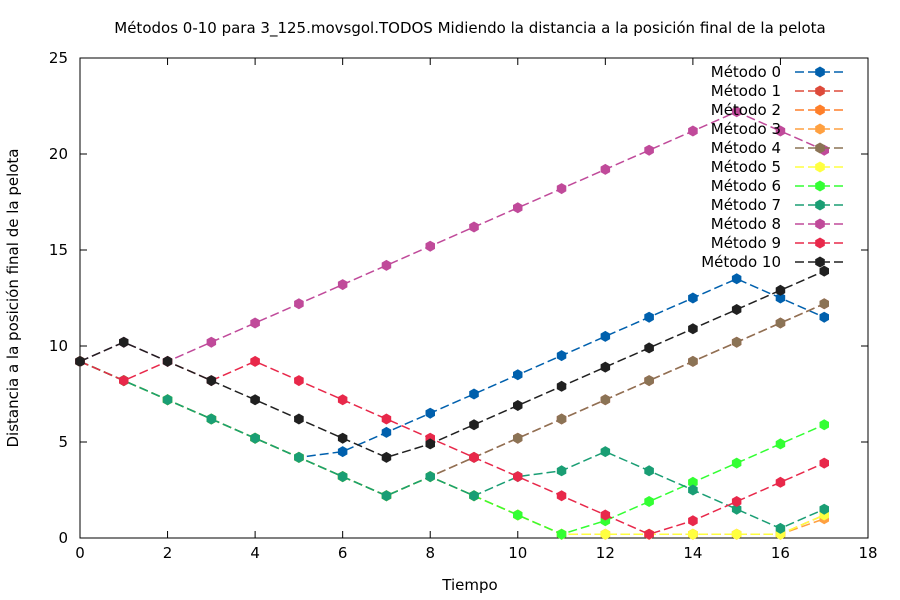  Describe the element at coordinates (58, 346) in the screenshot. I see `y-tick-label: 10` at that location.